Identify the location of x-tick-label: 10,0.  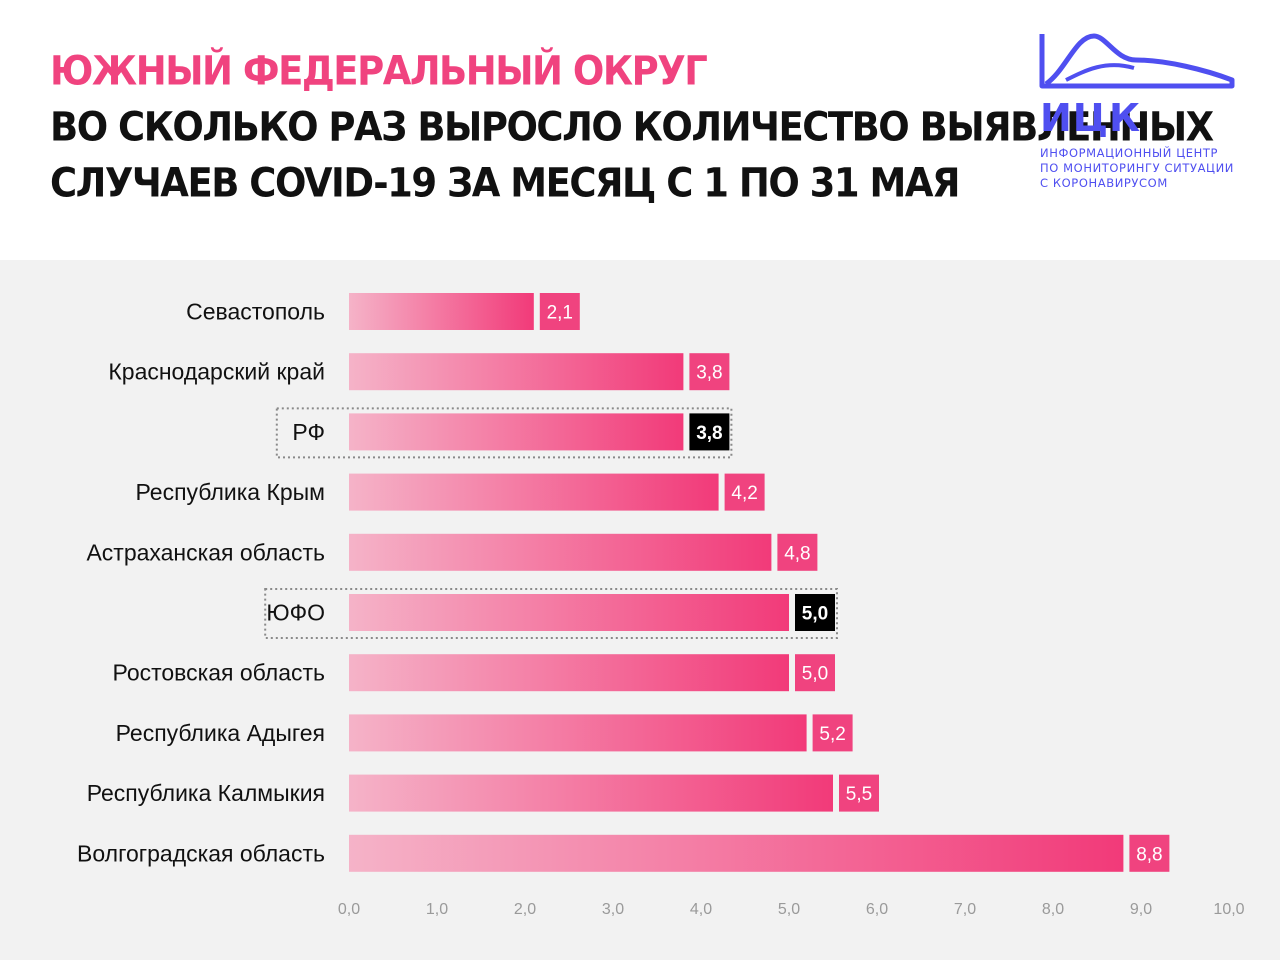
(1228, 909).